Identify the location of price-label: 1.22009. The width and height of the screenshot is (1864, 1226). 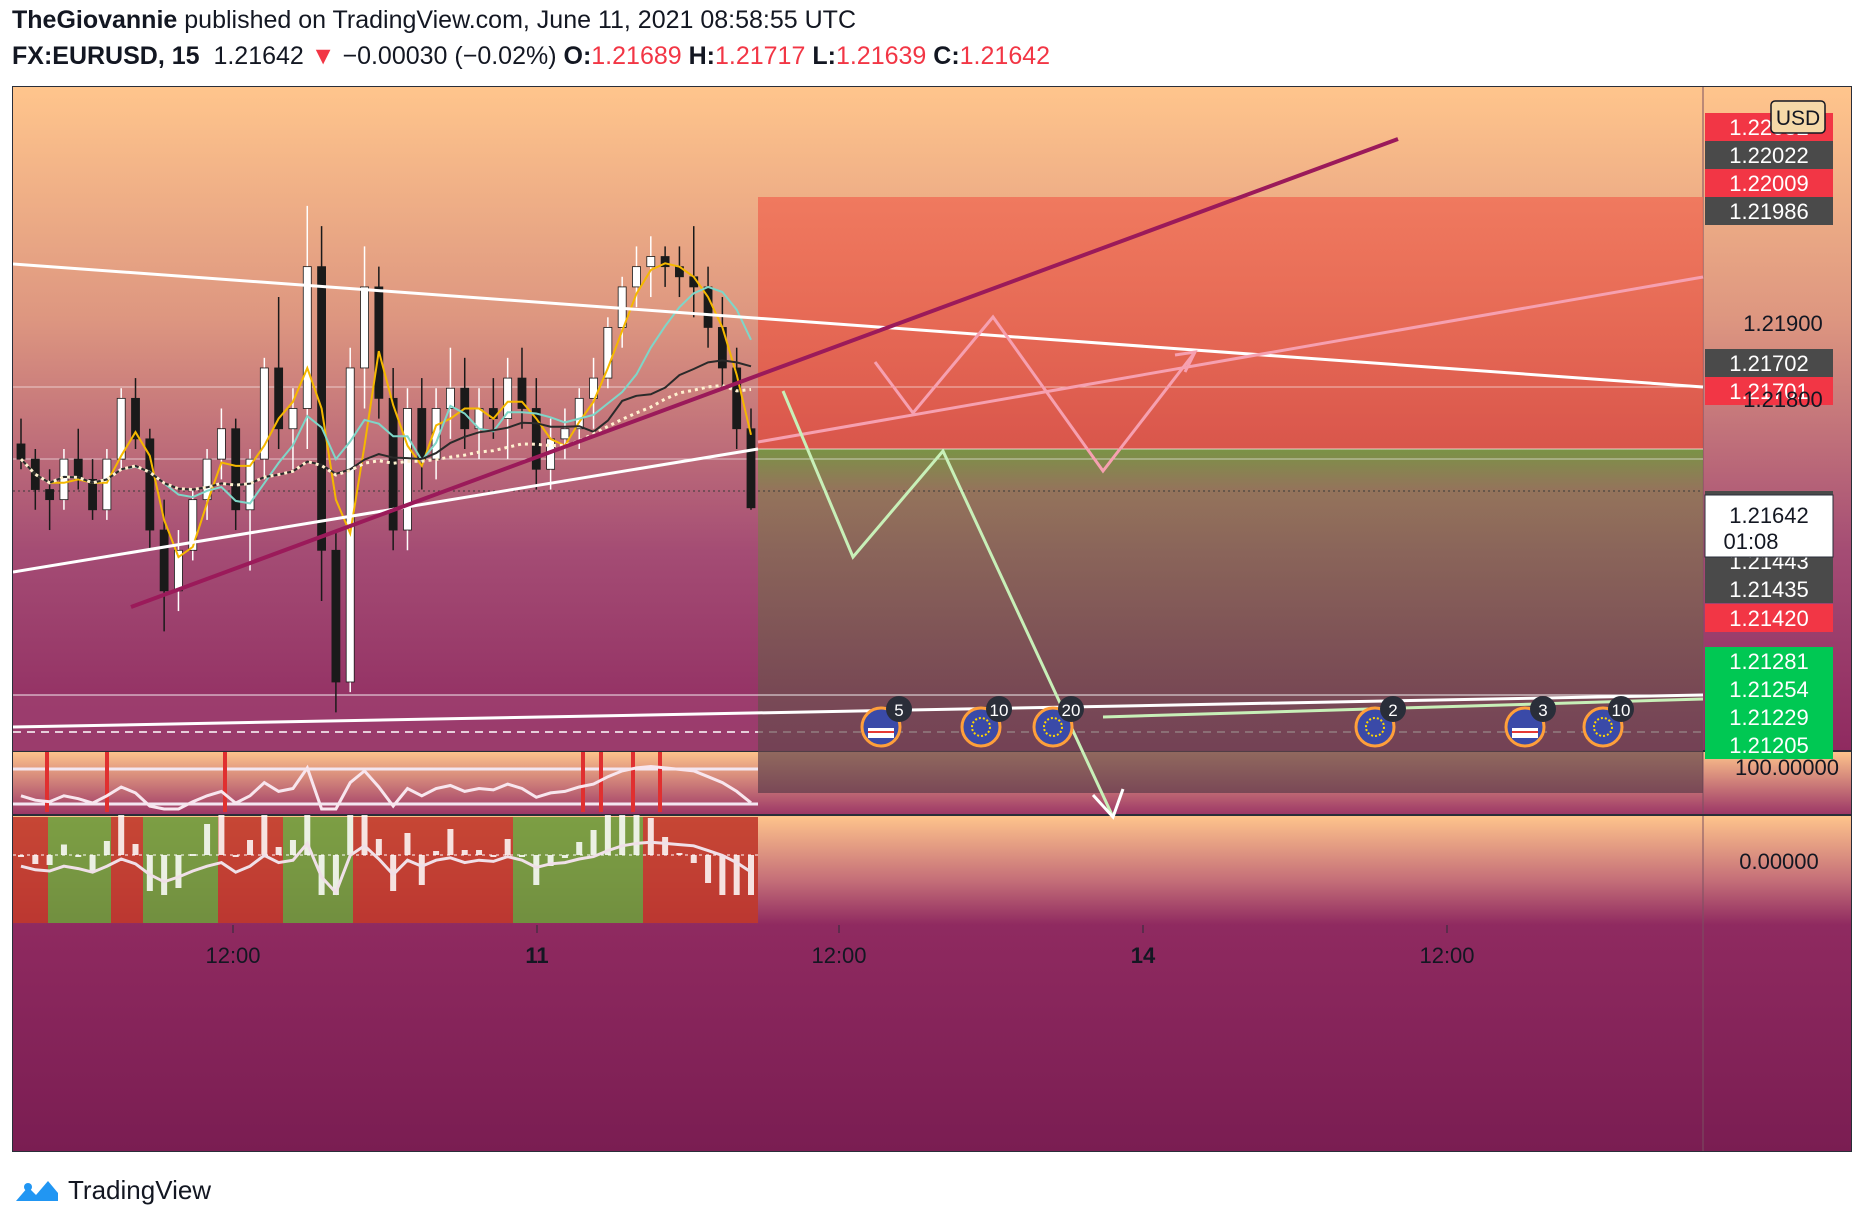
(1769, 183).